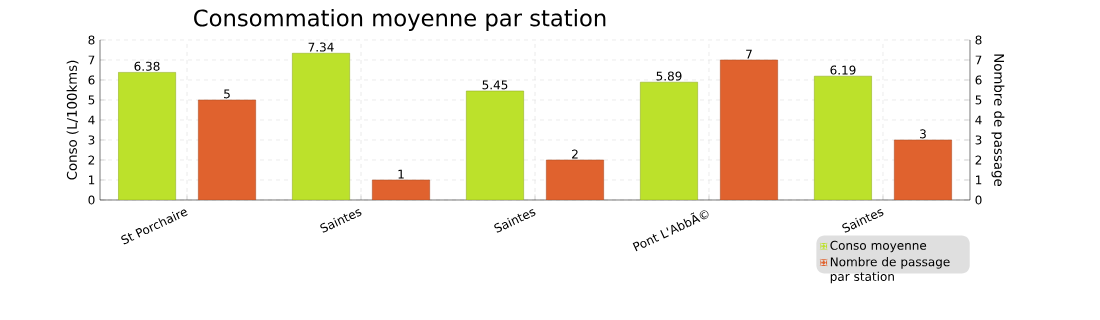 The width and height of the screenshot is (1100, 320). What do you see at coordinates (91, 200) in the screenshot?
I see `y-tick-label: 0` at bounding box center [91, 200].